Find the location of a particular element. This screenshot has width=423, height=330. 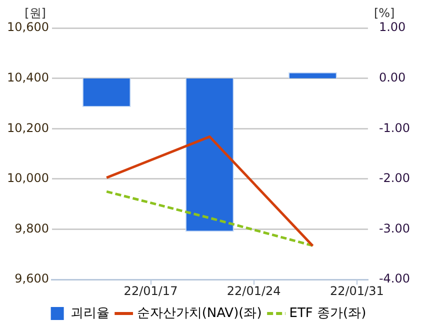

y-tick-label: 10,600 is located at coordinates (27, 27).